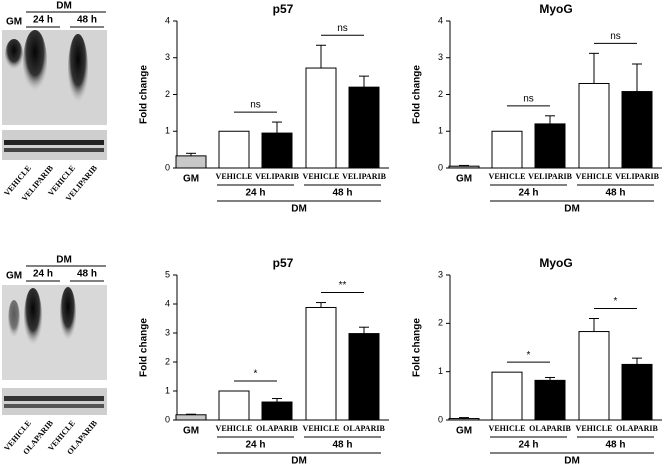 This screenshot has width=667, height=469. Describe the element at coordinates (343, 285) in the screenshot. I see `sig-label: **` at that location.